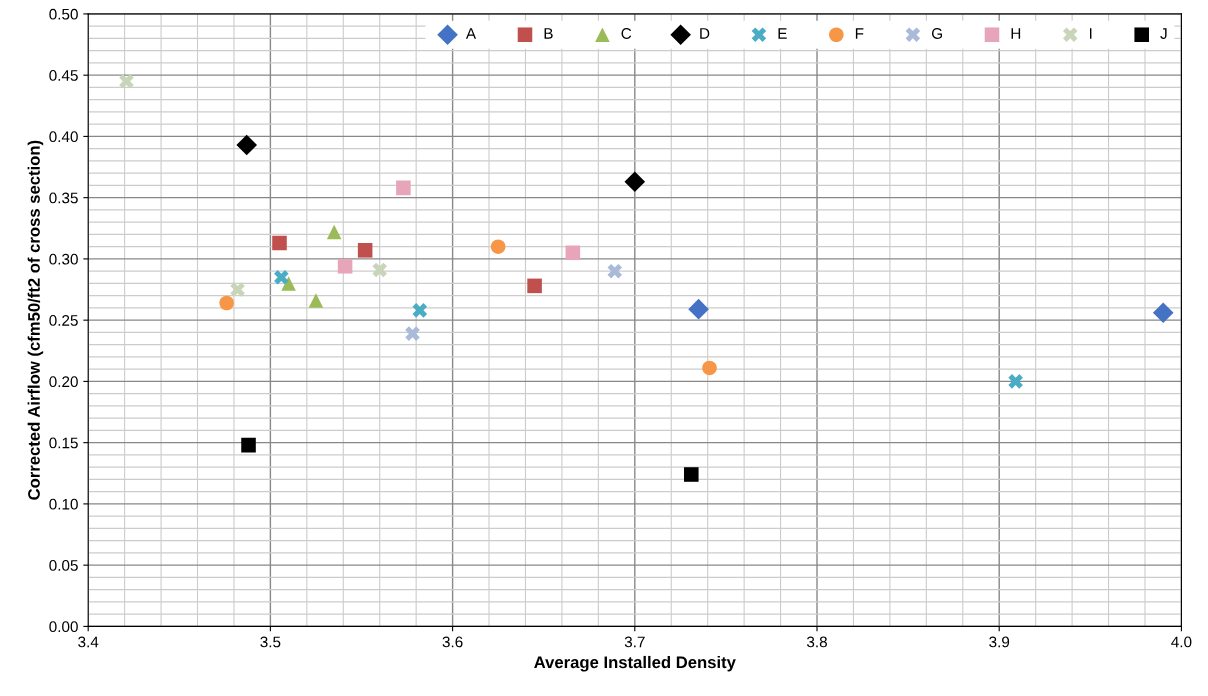 The width and height of the screenshot is (1208, 696). I want to click on y-tick-label: 0.05, so click(63, 565).